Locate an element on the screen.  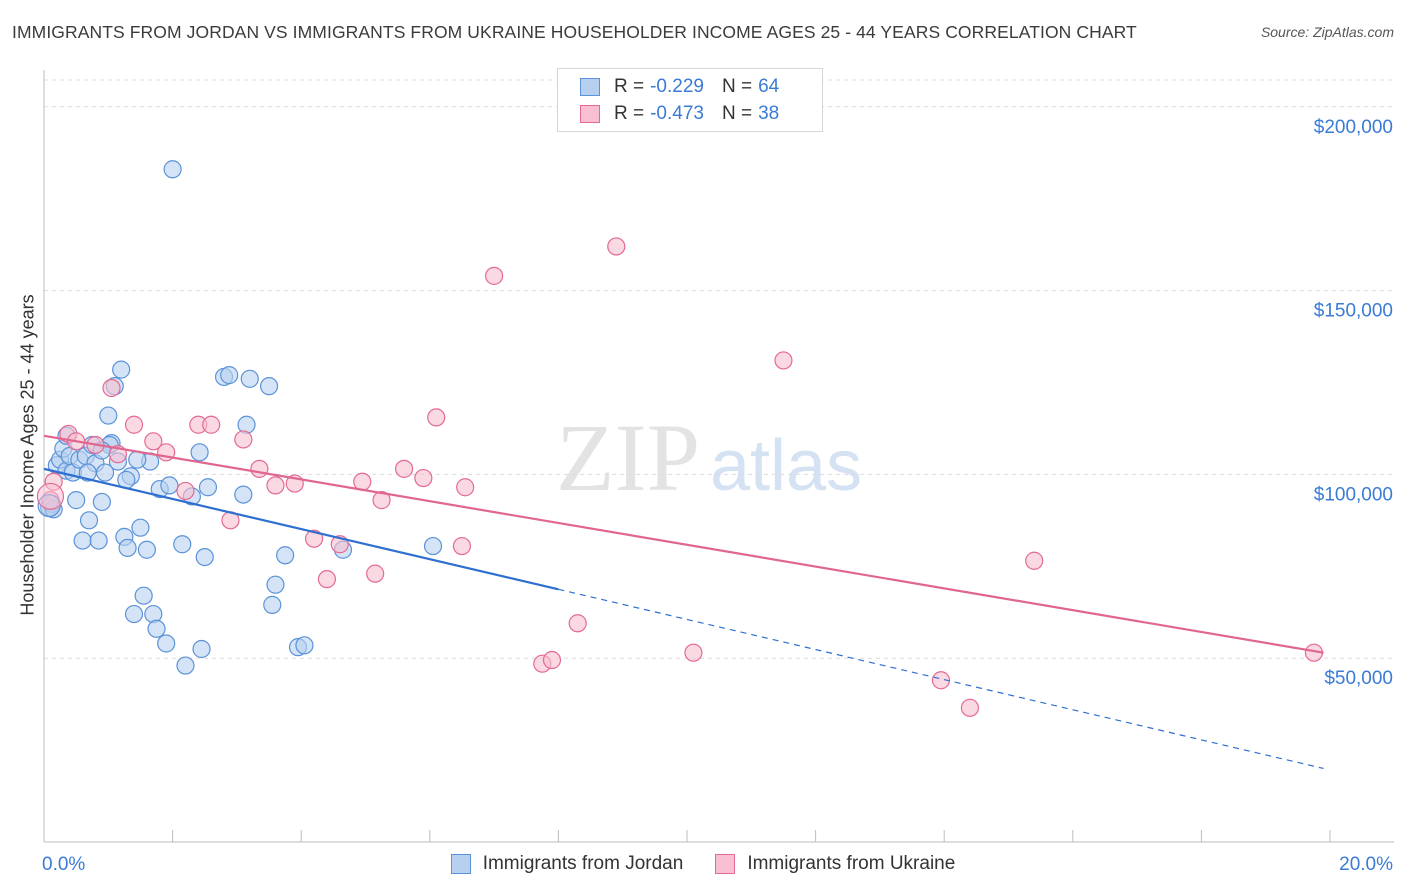
legend-row-ukraine: R = -0.473 N = 38 is located at coordinates (679, 114).